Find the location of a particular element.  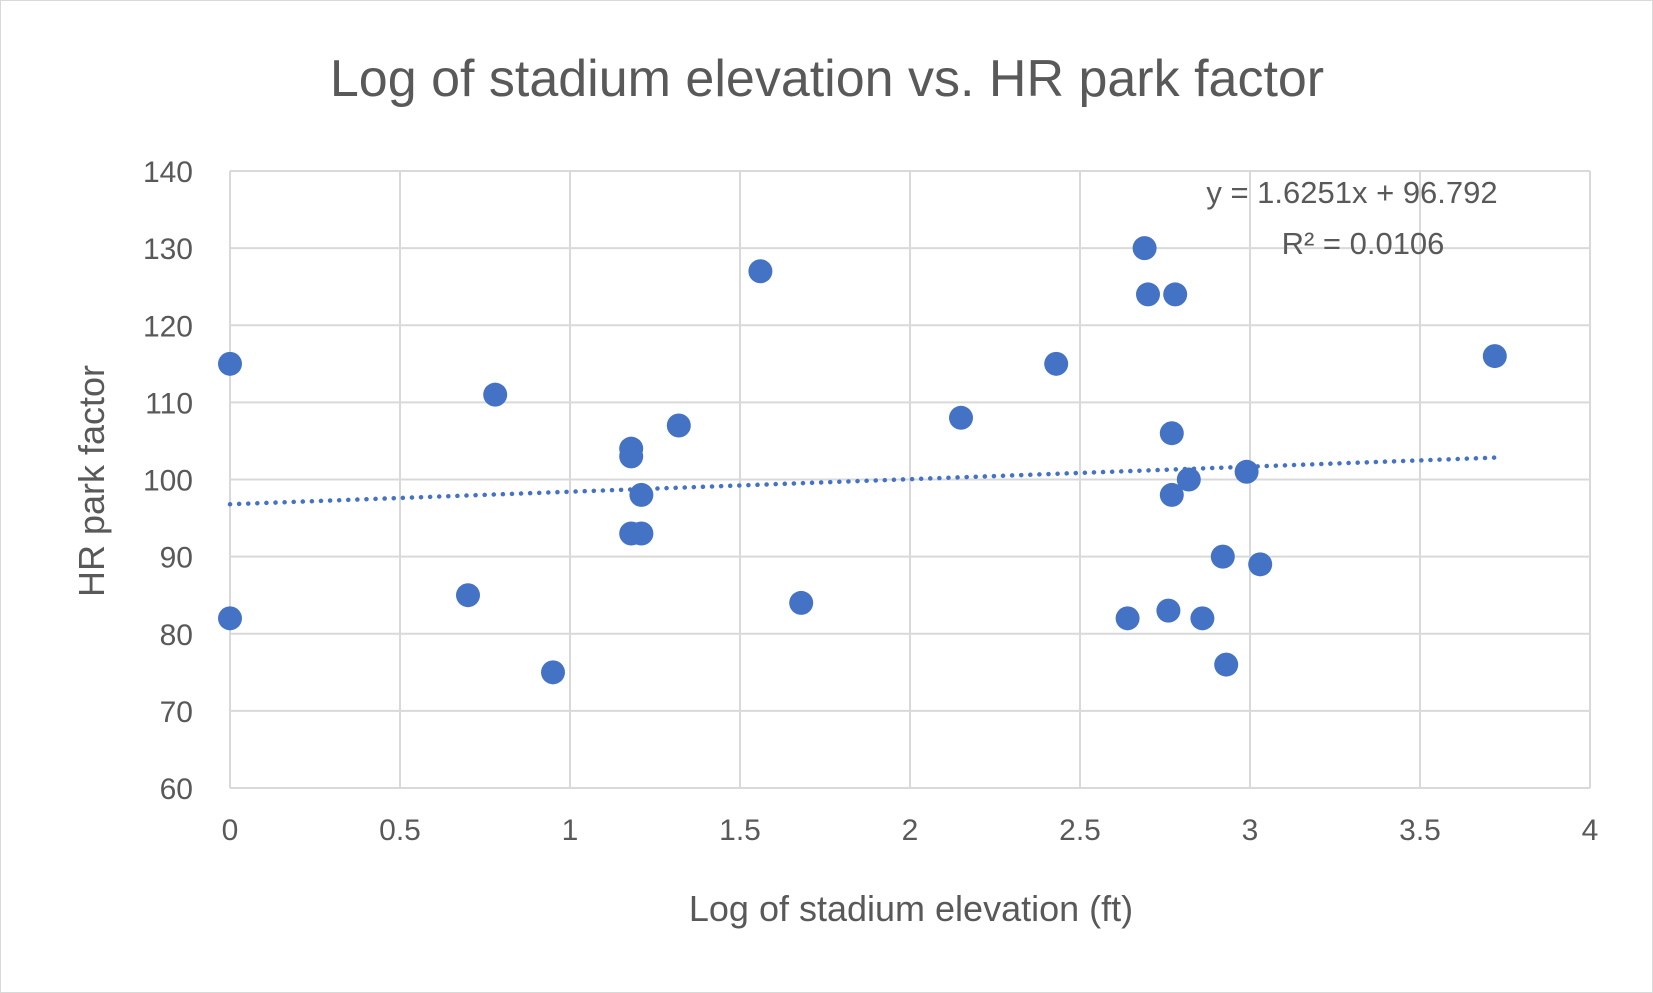

x-tick-label: 2 is located at coordinates (910, 830).